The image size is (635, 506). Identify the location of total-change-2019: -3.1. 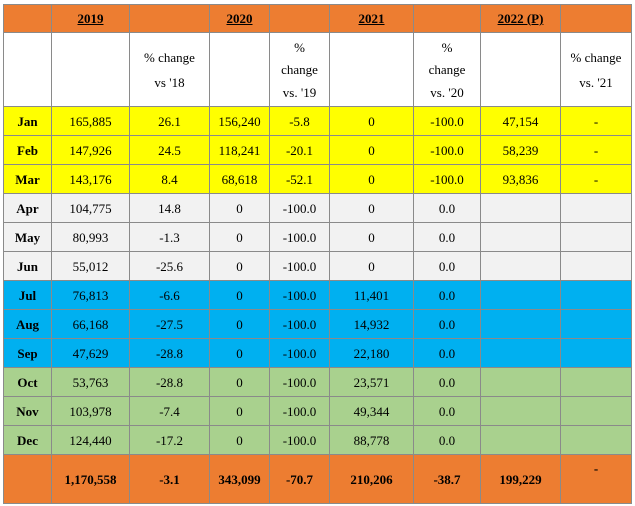
(169, 479).